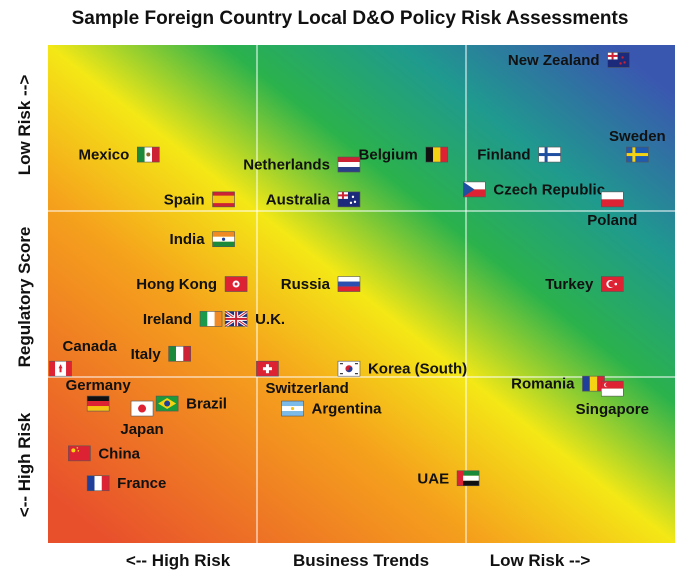  I want to click on data-point: Spain, so click(199, 199).